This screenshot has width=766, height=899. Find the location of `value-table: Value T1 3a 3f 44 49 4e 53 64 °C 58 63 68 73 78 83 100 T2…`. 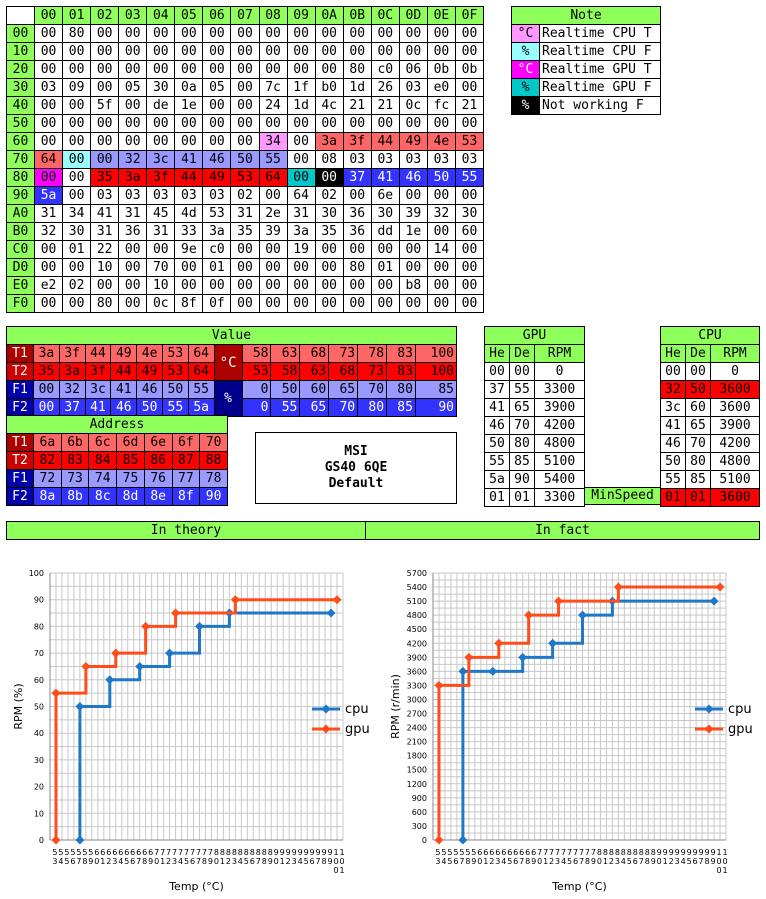

value-table: Value T1 3a 3f 44 49 4e 53 64 °C 58 63 68 73 78 83 100 T2… is located at coordinates (232, 371).